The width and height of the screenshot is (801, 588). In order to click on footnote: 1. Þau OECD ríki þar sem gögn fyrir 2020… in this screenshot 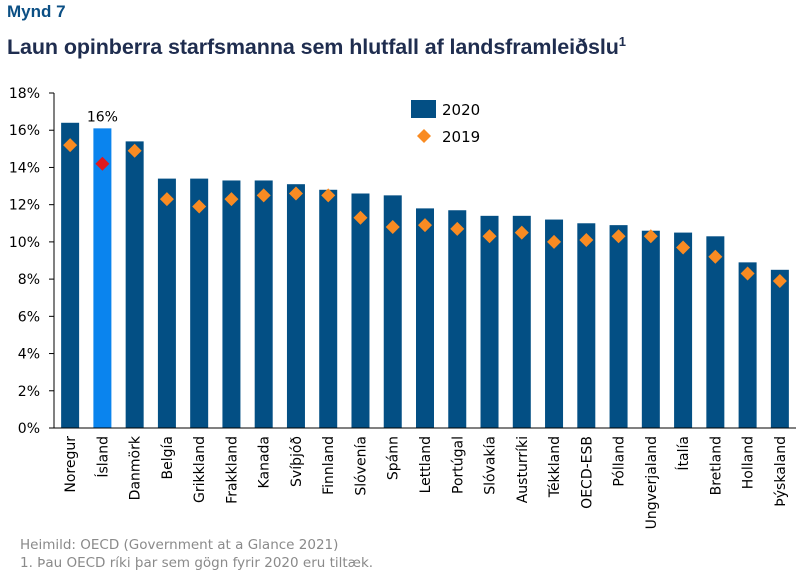, I will do `click(197, 563)`.